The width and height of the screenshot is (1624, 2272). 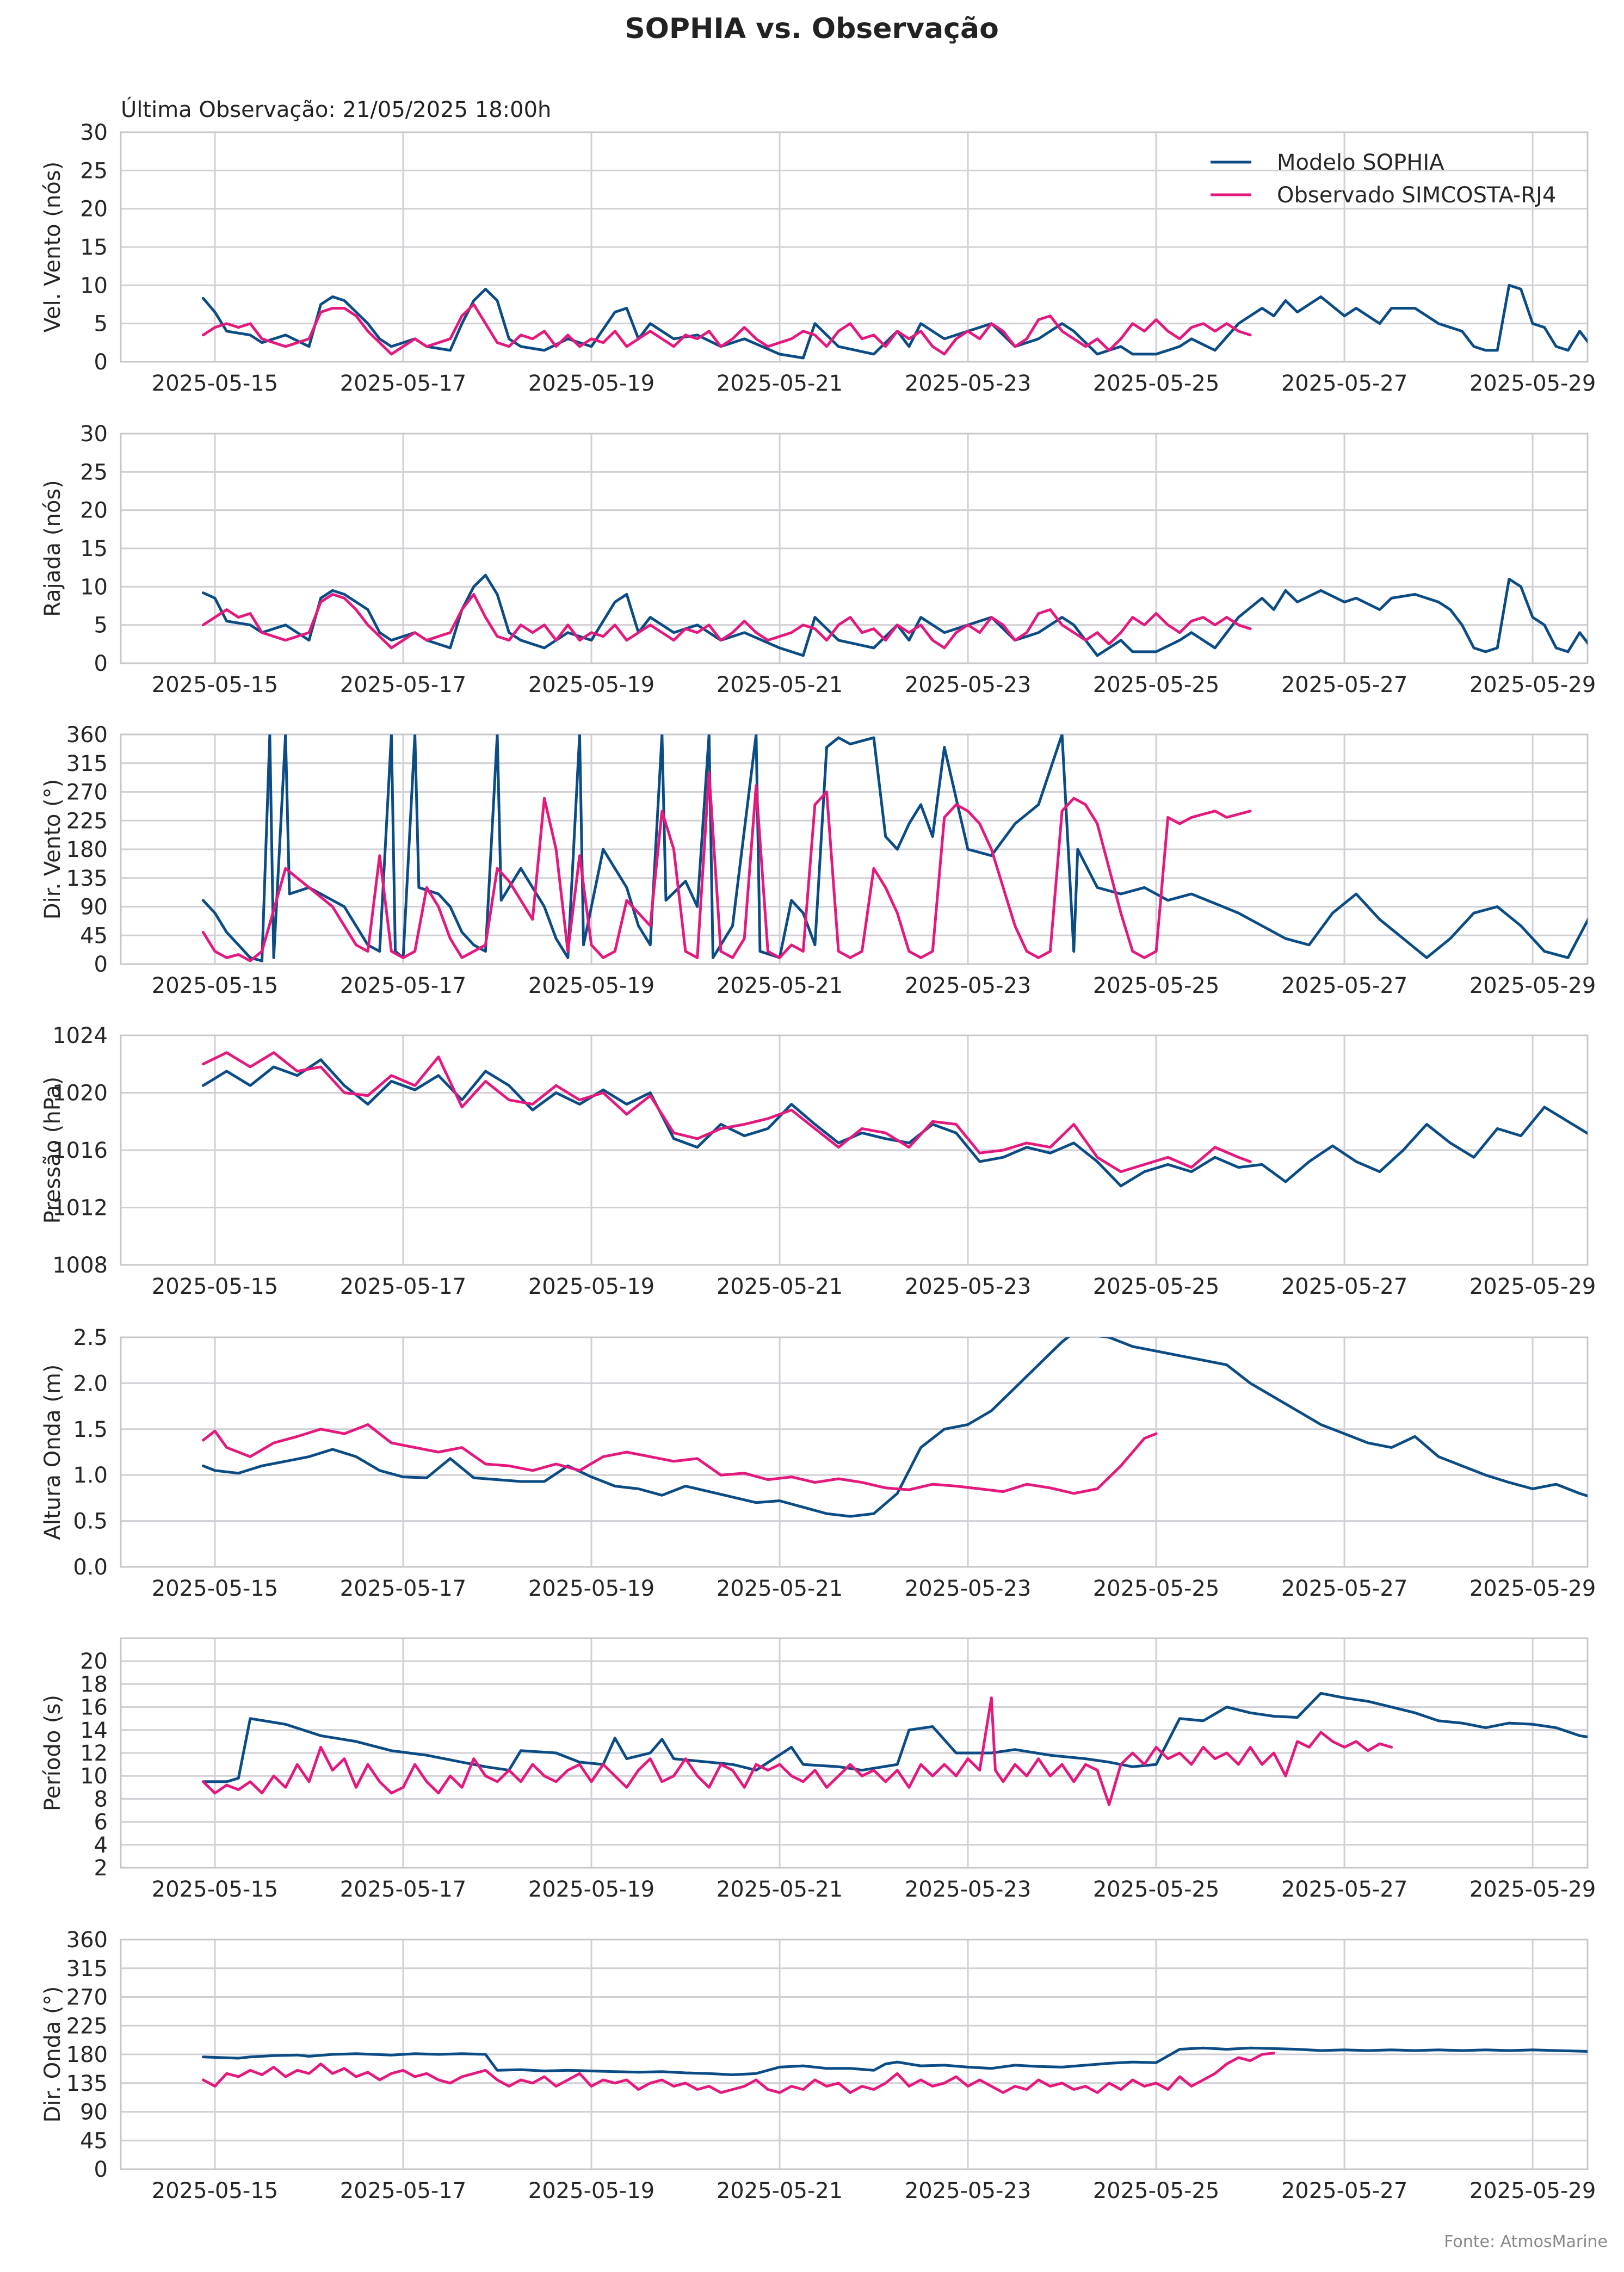 What do you see at coordinates (53, 1753) in the screenshot?
I see `y-axis-label: Período (s)` at bounding box center [53, 1753].